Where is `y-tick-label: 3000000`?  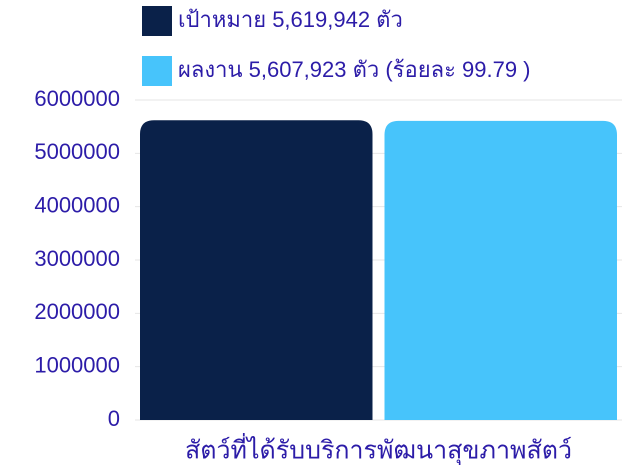 y-tick-label: 3000000 is located at coordinates (77, 258).